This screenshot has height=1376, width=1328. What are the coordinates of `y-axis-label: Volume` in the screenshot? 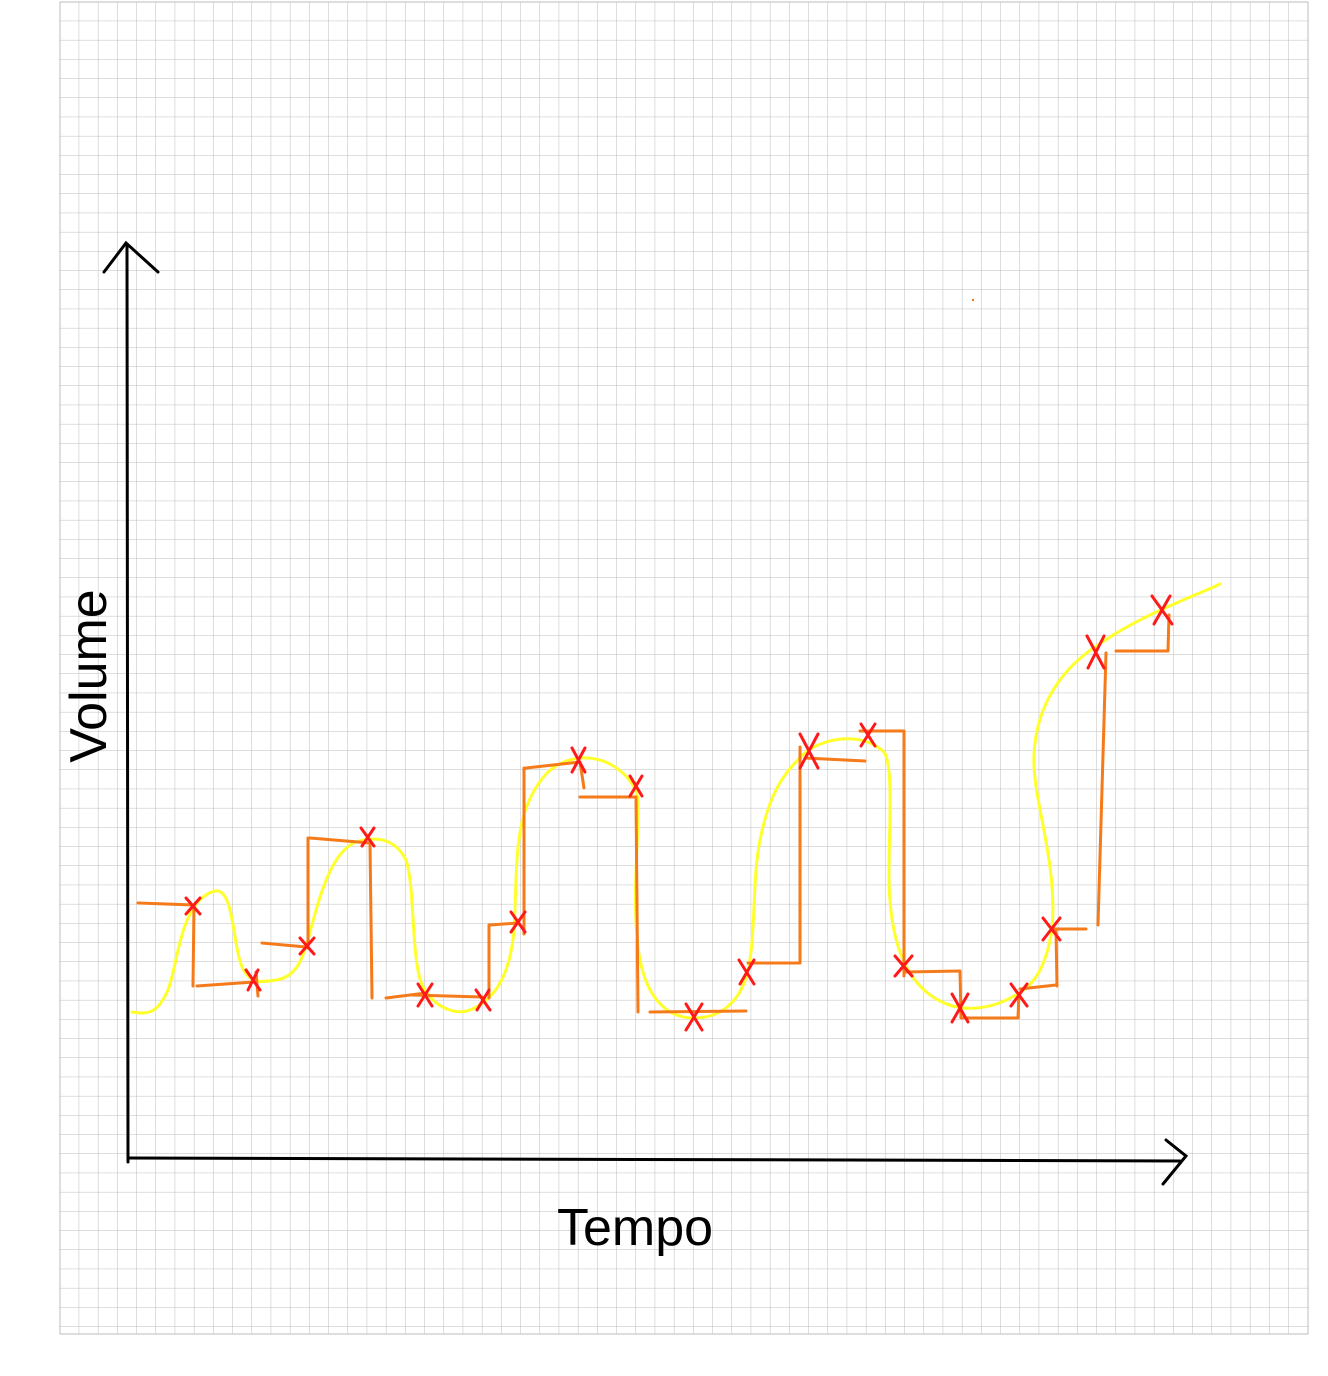 It's located at (89, 675).